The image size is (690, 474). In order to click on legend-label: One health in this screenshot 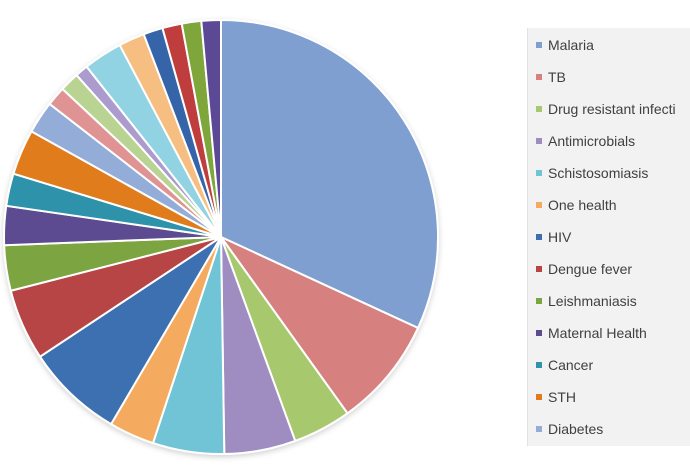, I will do `click(582, 205)`.